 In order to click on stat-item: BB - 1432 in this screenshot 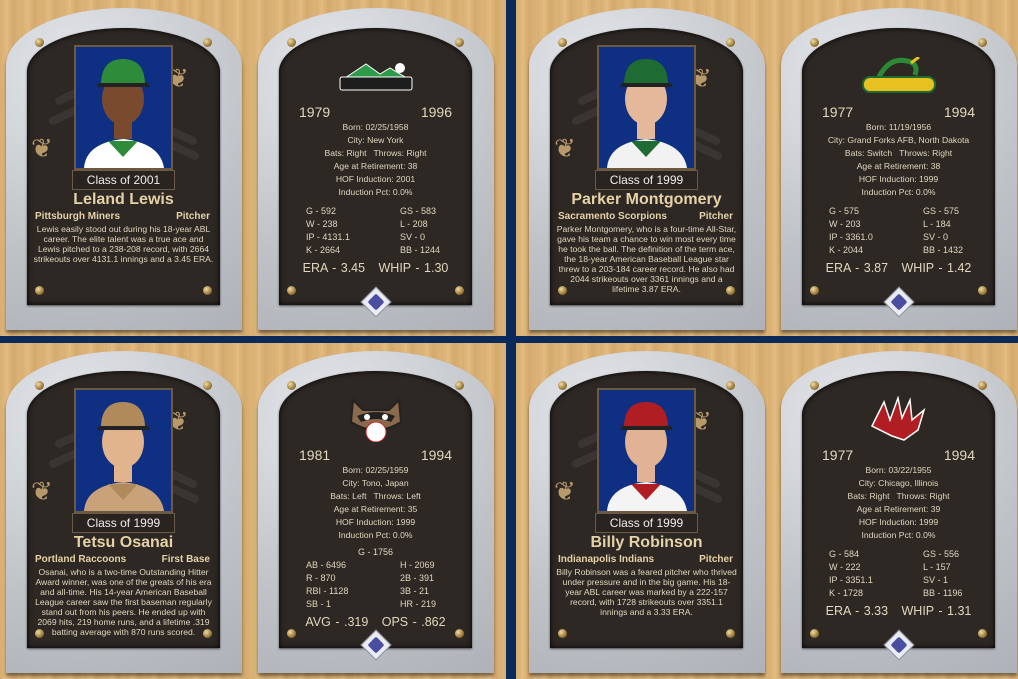, I will do `click(943, 250)`.